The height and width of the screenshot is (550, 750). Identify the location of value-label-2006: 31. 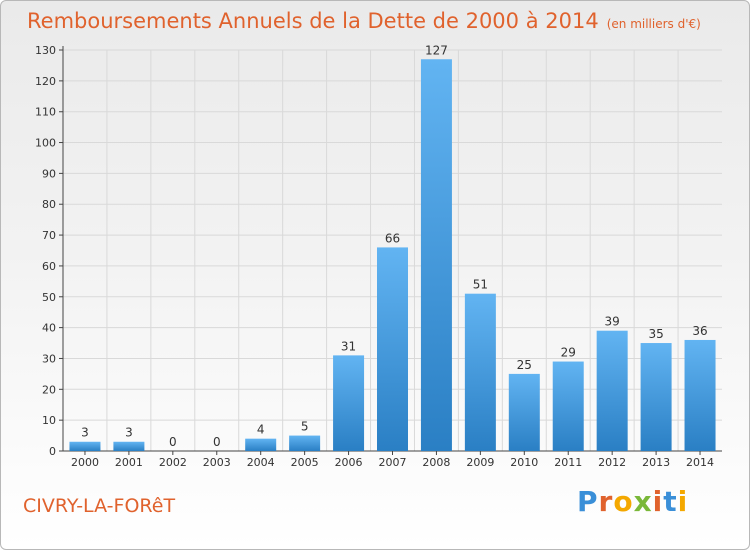
(348, 346).